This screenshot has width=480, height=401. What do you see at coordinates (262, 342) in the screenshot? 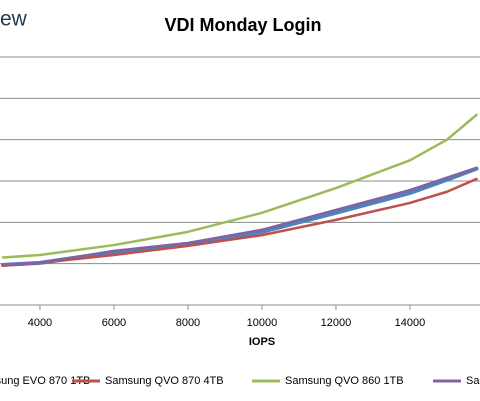
I see `x-axis-label: IOPS` at bounding box center [262, 342].